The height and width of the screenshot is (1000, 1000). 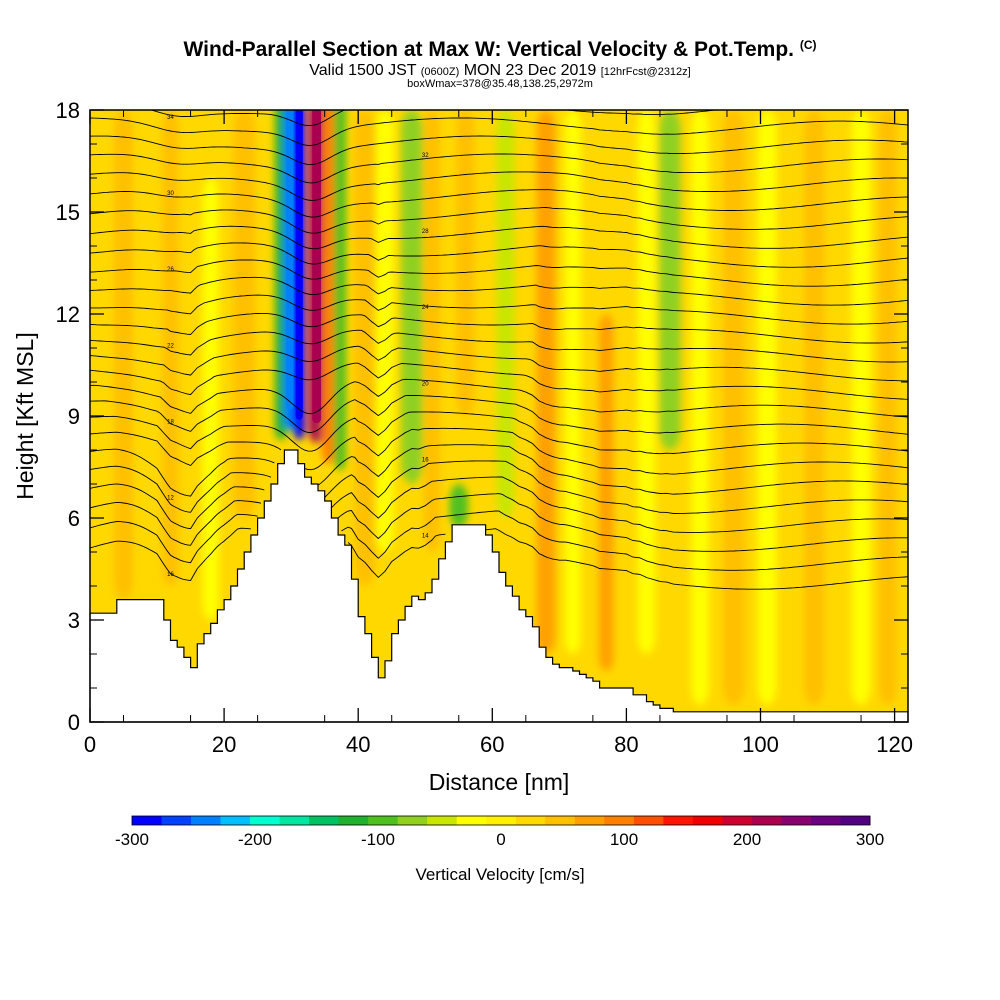 I want to click on colorbar-tick-label: -200, so click(x=255, y=839).